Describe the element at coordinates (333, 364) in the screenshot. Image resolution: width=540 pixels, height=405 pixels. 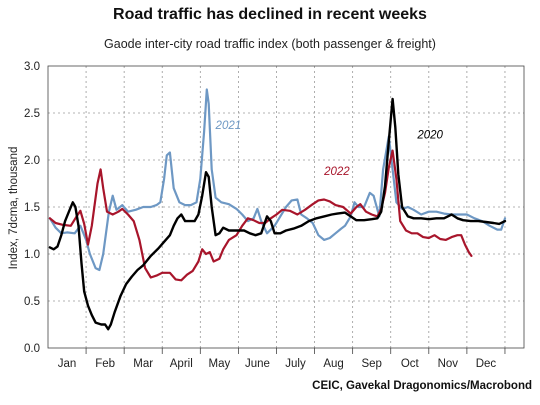
I see `x-tick-label: Aug` at that location.